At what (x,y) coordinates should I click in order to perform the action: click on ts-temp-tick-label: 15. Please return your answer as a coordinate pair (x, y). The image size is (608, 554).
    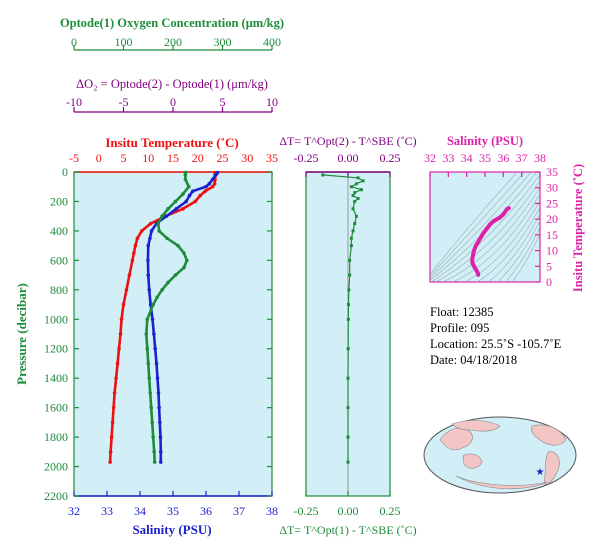
    Looking at the image, I should click on (552, 235).